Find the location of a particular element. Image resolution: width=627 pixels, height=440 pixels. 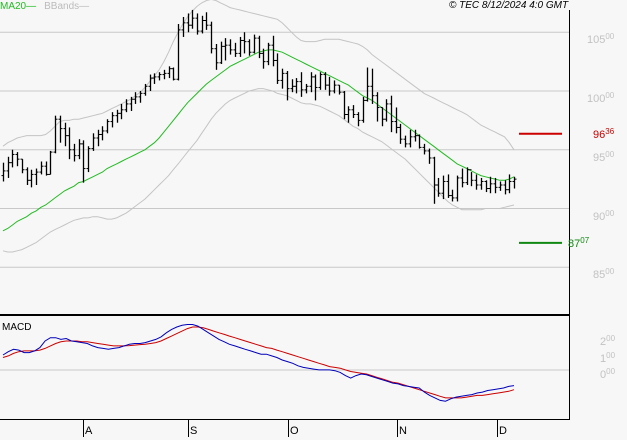

y-axis-label: 9636 is located at coordinates (604, 133).